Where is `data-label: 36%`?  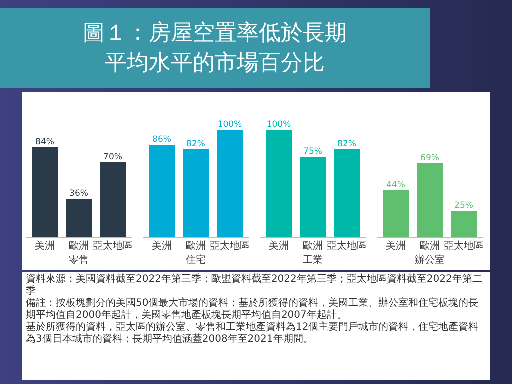 data-label: 36% is located at coordinates (79, 194).